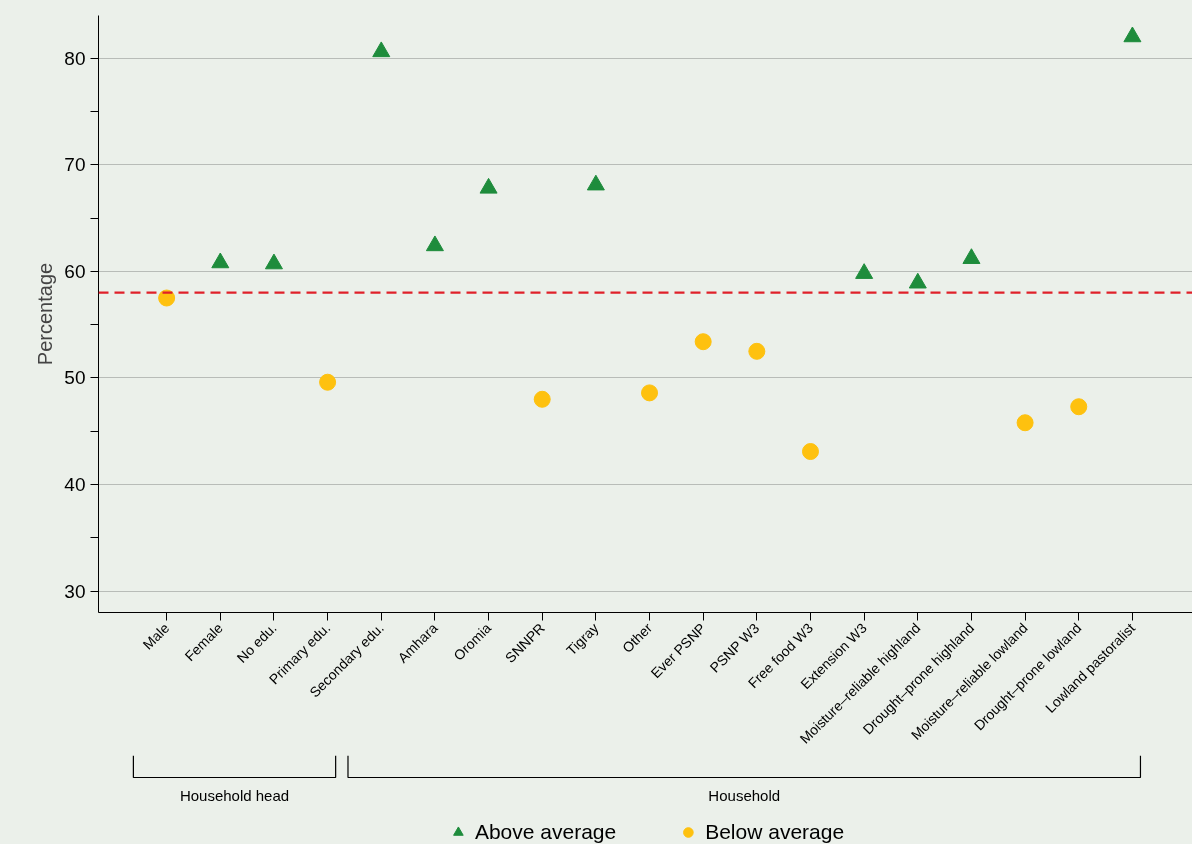 This screenshot has width=1192, height=844. I want to click on y-tick-label: 30, so click(75, 591).